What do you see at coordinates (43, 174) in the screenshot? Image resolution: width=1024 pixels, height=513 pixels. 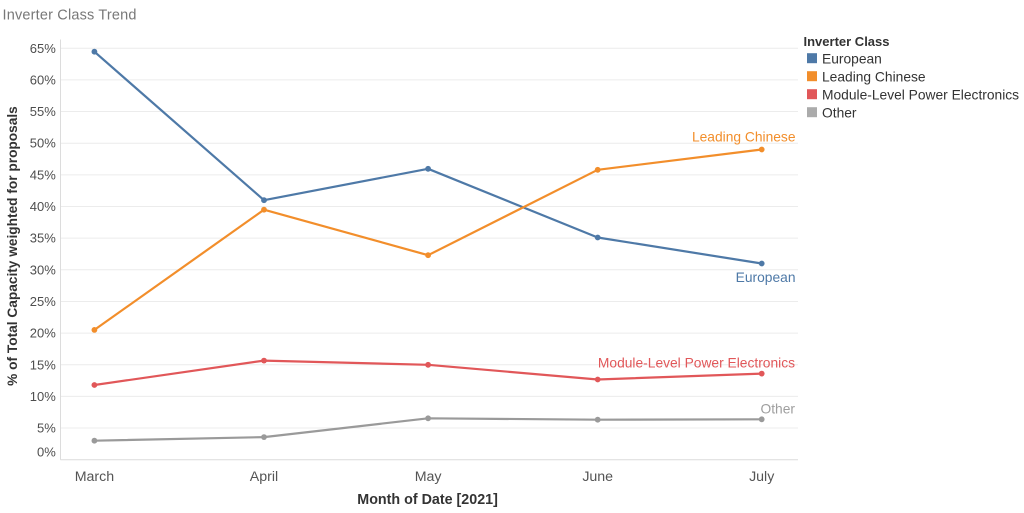 I see `svg-text: 45%` at bounding box center [43, 174].